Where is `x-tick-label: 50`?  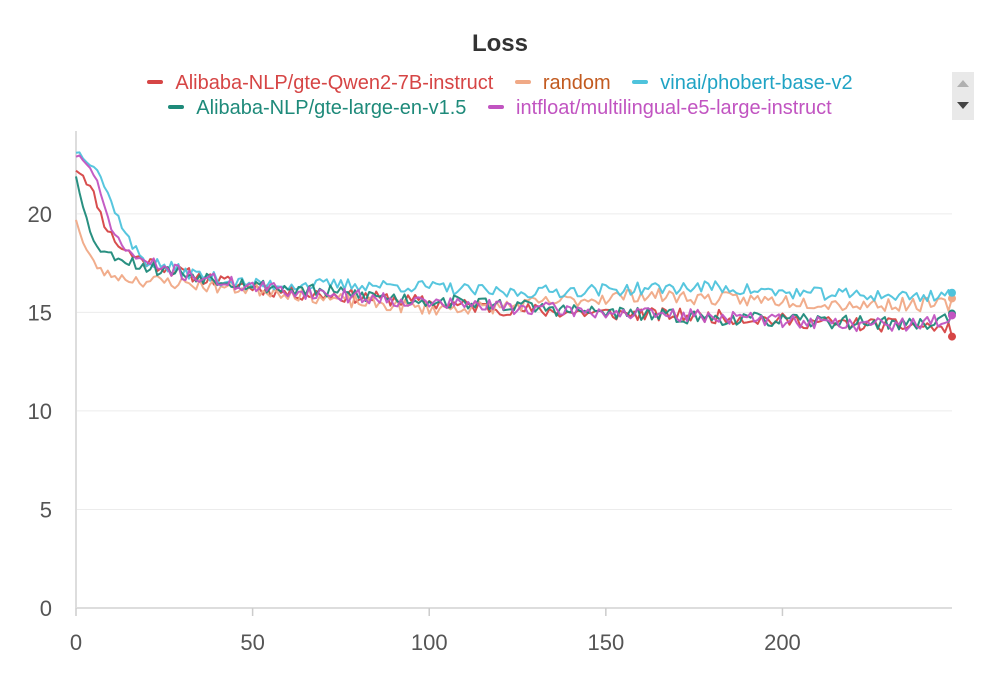
x-tick-label: 50 is located at coordinates (252, 642).